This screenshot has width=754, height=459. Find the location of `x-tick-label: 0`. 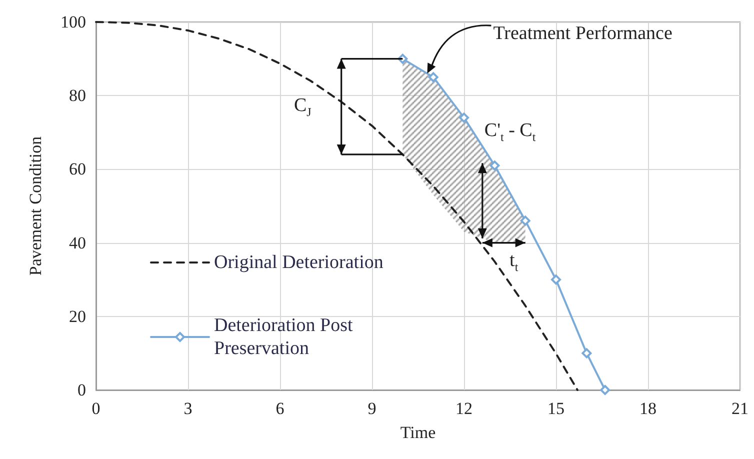

x-tick-label: 0 is located at coordinates (96, 408).